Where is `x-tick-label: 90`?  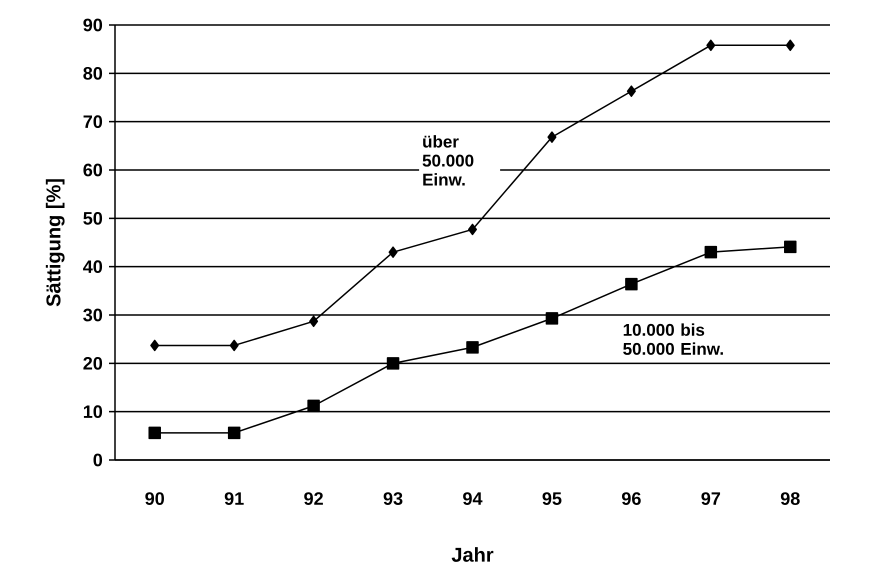 x-tick-label: 90 is located at coordinates (154, 498).